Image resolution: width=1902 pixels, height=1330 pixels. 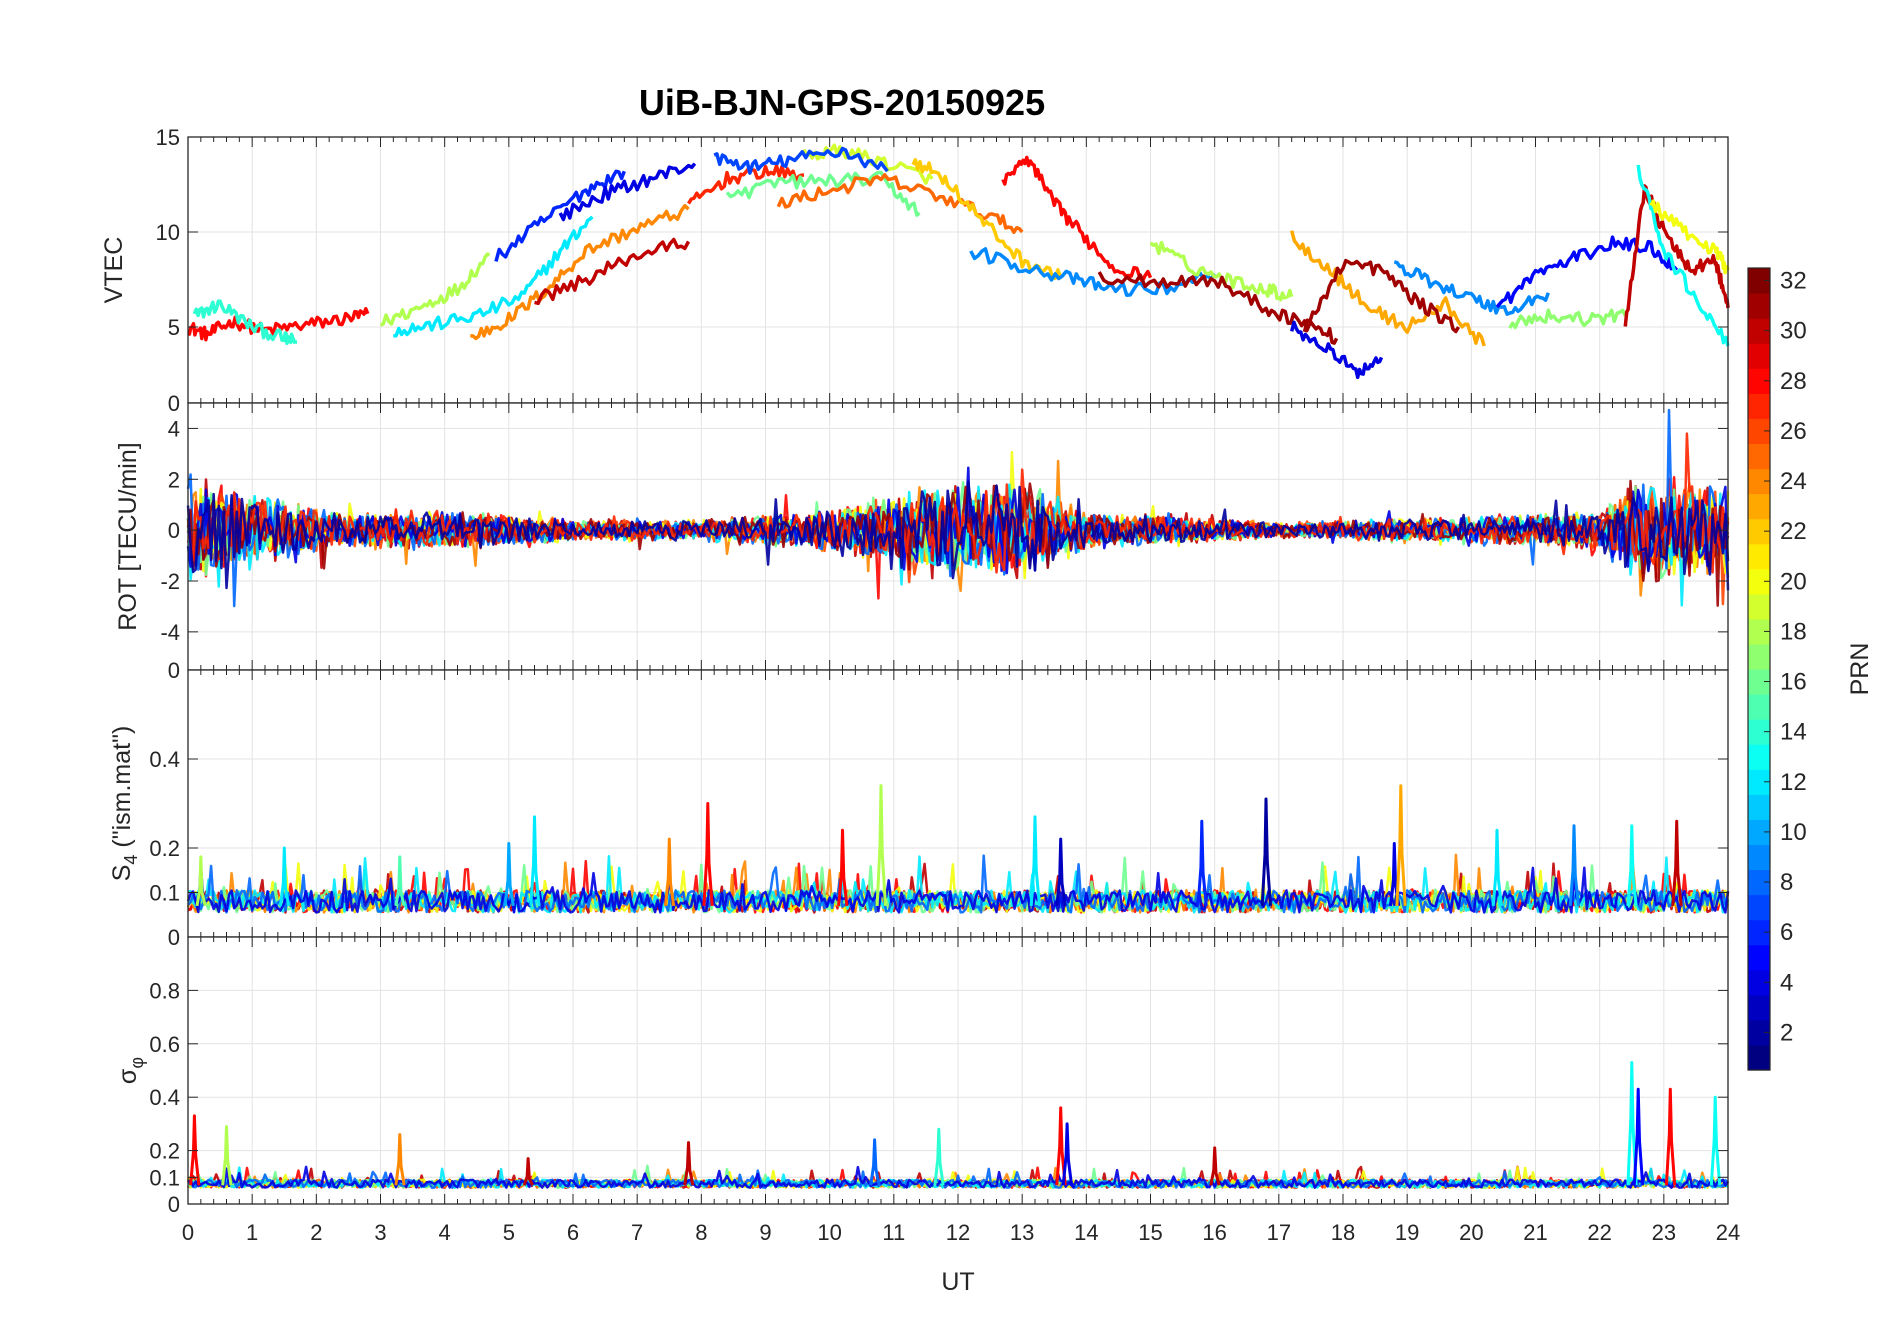 What do you see at coordinates (1793, 281) in the screenshot?
I see `colorbar-tick-label: 32` at bounding box center [1793, 281].